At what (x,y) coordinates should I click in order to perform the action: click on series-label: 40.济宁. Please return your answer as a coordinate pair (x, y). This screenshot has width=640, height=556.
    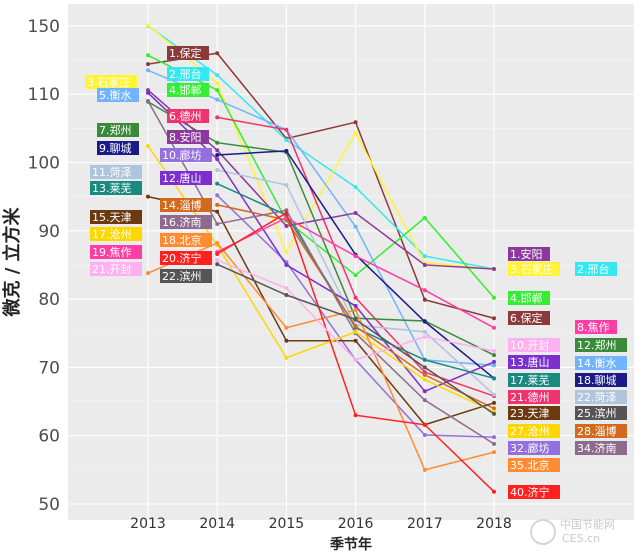
    Looking at the image, I should click on (530, 492).